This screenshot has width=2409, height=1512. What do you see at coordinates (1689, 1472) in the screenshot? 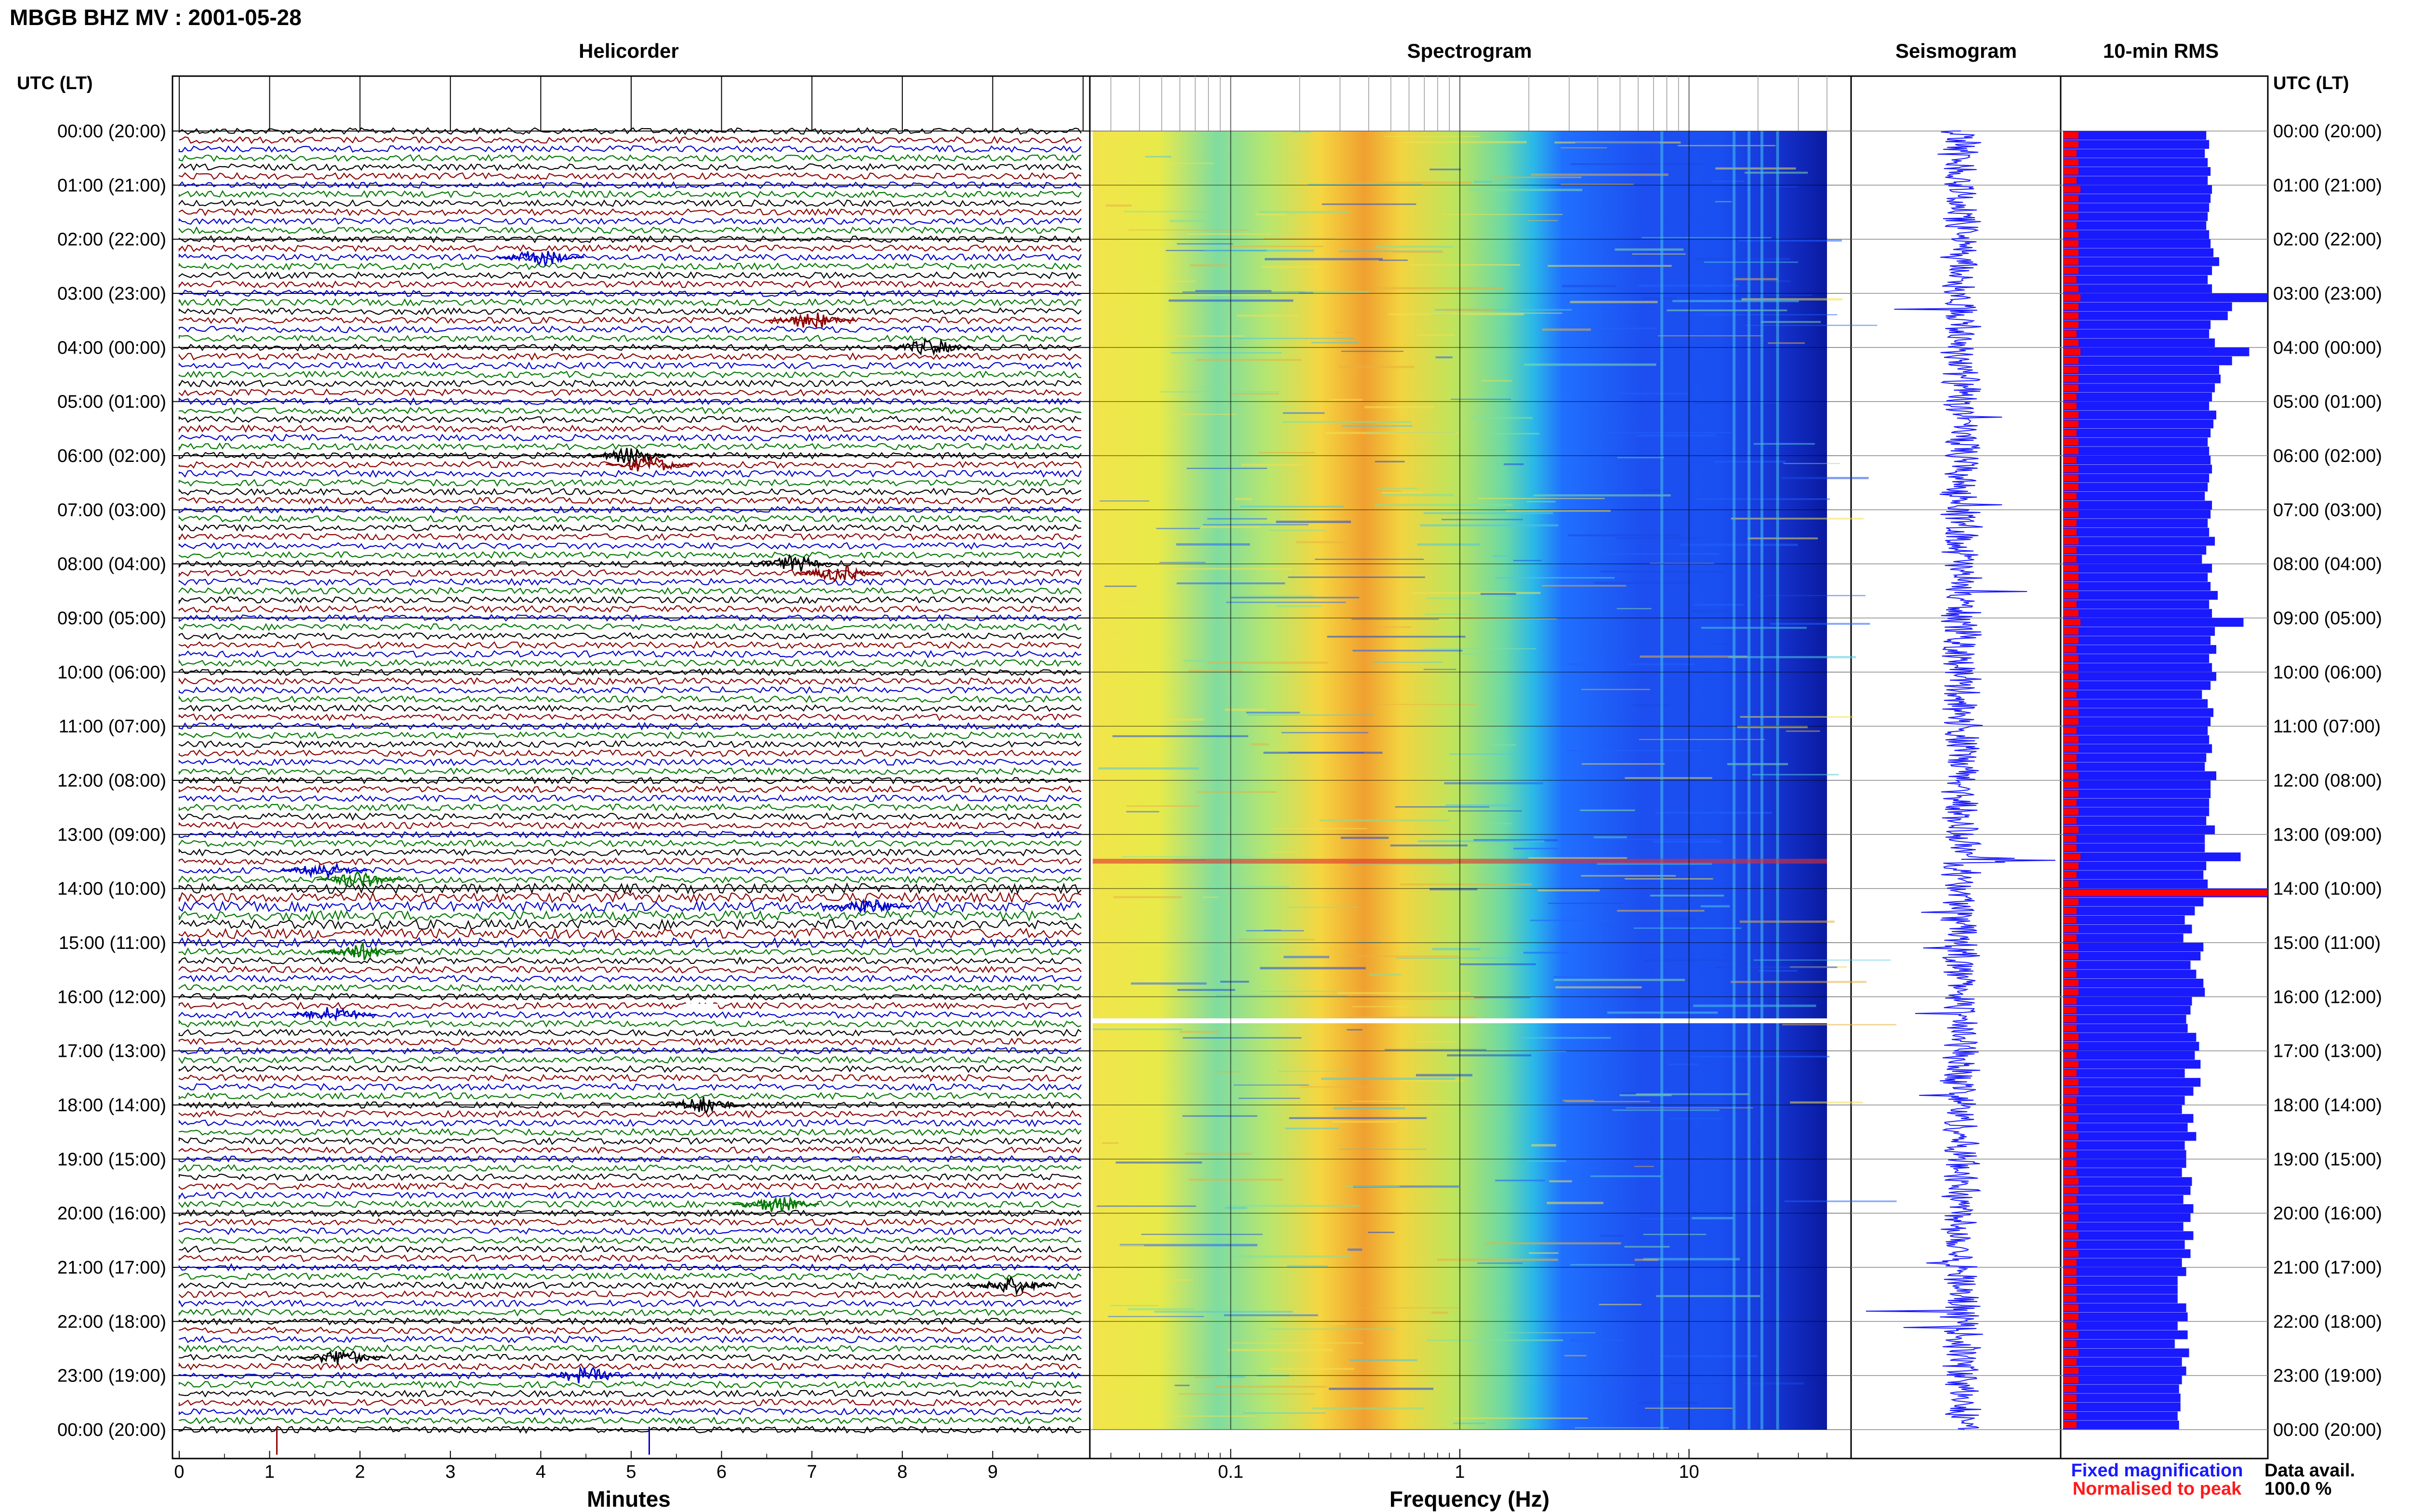
I see `spectrogram-x-tick-label: 10` at bounding box center [1689, 1472].